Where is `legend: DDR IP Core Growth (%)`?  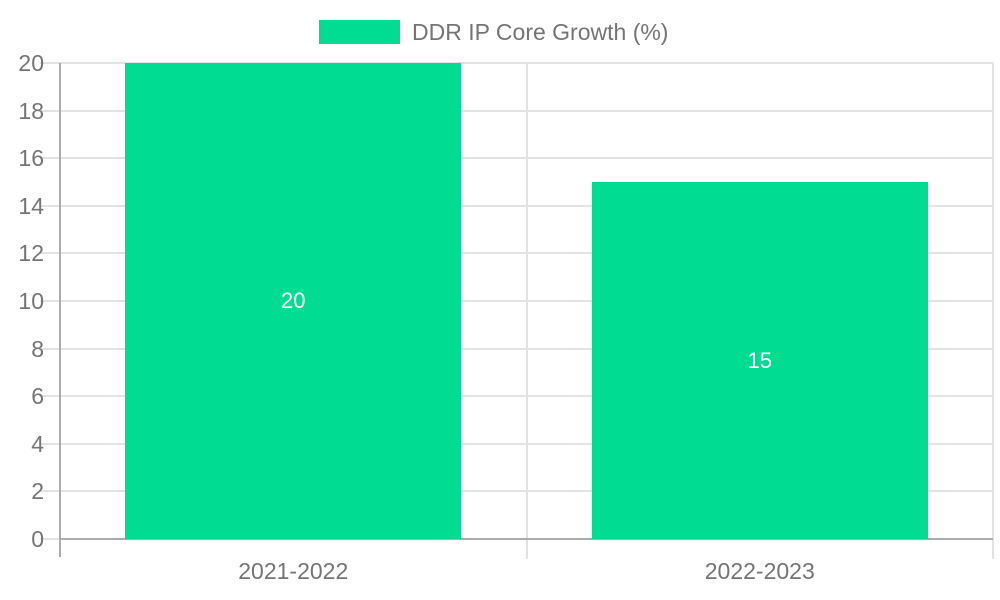
legend: DDR IP Core Growth (%) is located at coordinates (500, 27).